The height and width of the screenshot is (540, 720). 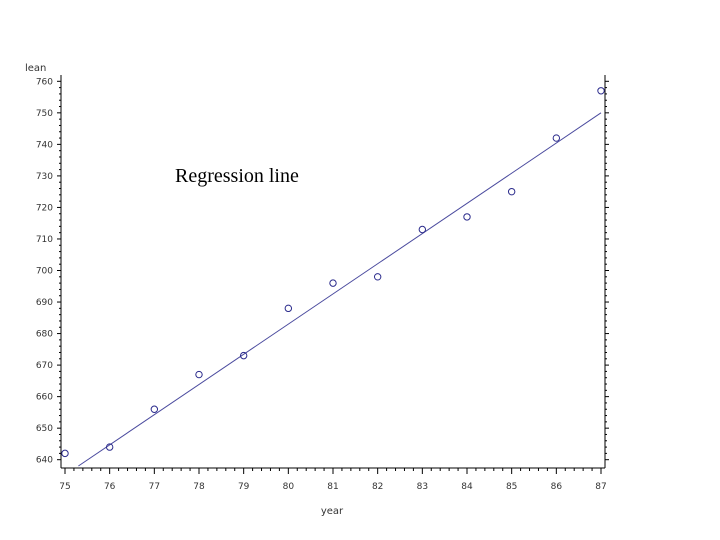 What do you see at coordinates (44, 114) in the screenshot?
I see `y-tick-label: 750` at bounding box center [44, 114].